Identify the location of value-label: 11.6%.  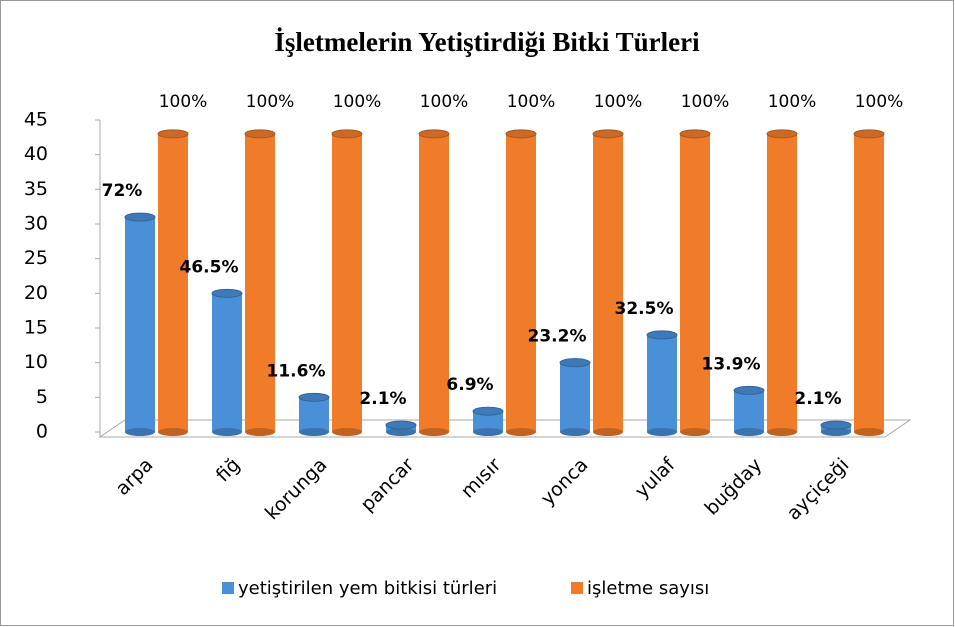
(296, 371).